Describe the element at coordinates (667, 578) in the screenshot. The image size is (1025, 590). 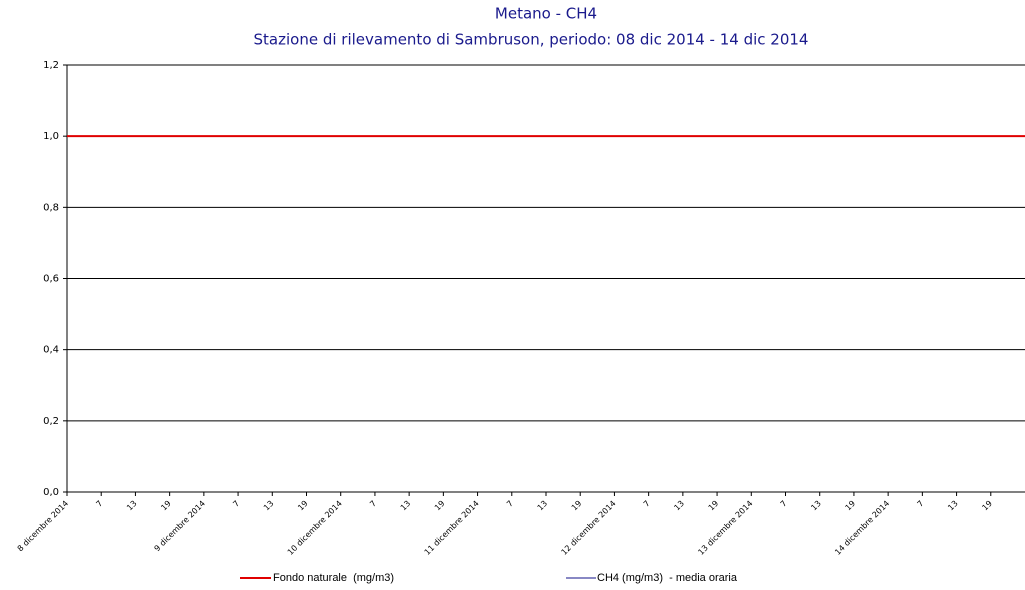
I see `legend-label: CH4 (mg/m3) - media oraria` at that location.